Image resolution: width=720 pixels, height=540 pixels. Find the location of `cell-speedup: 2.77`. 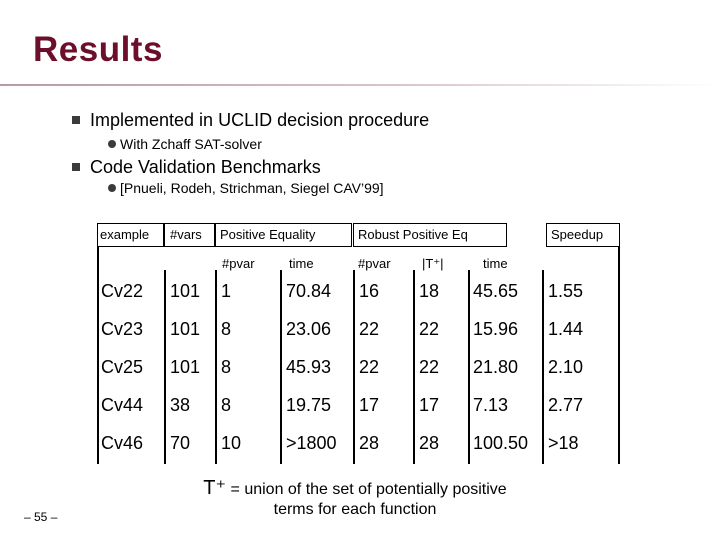

cell-speedup: 2.77 is located at coordinates (566, 405).